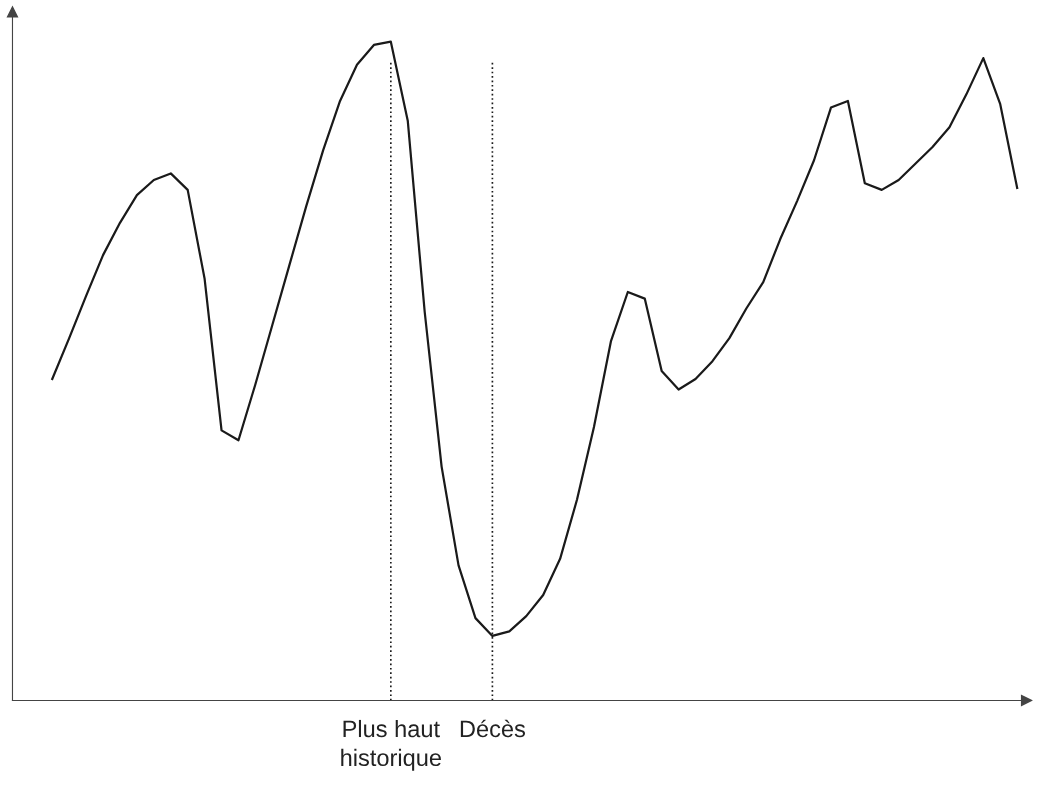 The image size is (1040, 796). Describe the element at coordinates (493, 728) in the screenshot. I see `x-tick-label: Décès` at that location.